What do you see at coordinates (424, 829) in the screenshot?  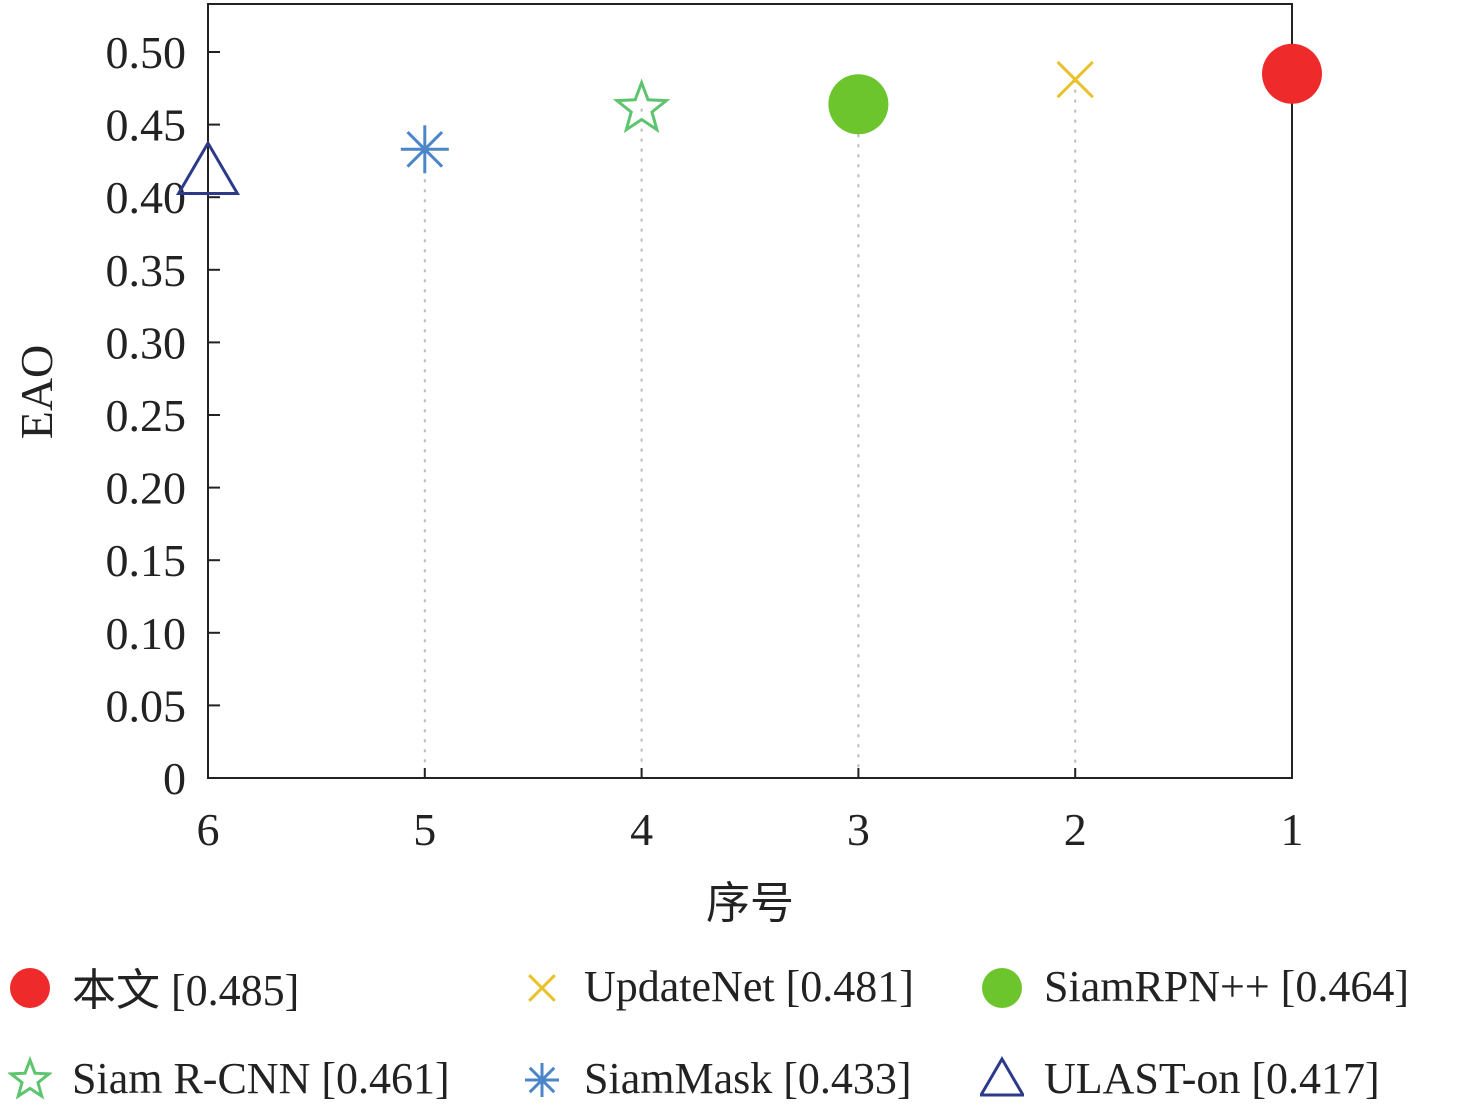 I see `x-tick-label: 5` at bounding box center [424, 829].